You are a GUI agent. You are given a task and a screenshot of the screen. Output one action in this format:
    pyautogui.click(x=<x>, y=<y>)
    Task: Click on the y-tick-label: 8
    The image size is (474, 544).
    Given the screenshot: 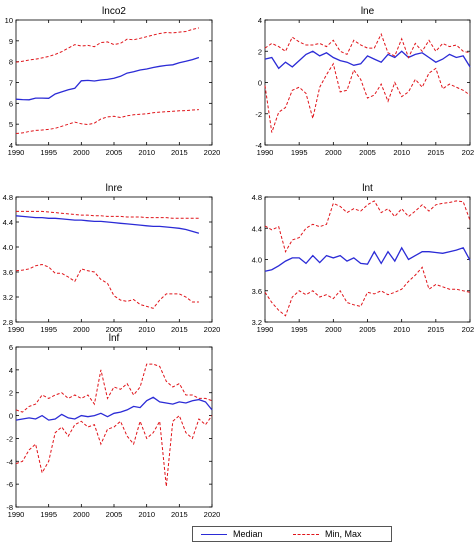 What is the action you would take?
    pyautogui.click(x=11, y=62)
    